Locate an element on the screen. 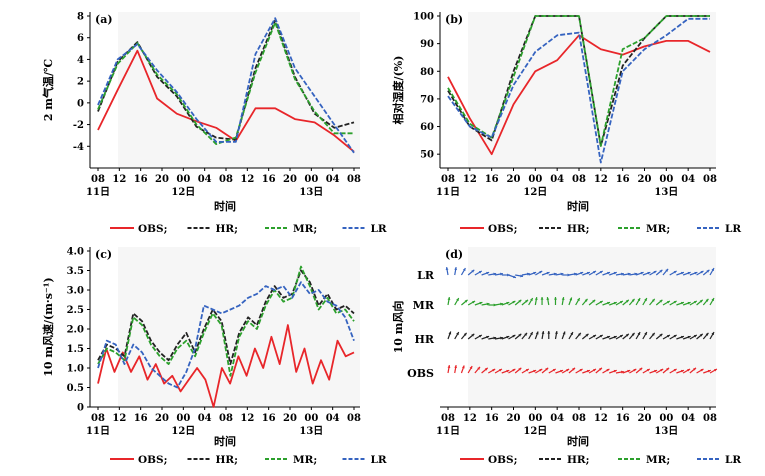 The width and height of the screenshot is (765, 476). y-tick-label: 50 is located at coordinates (427, 155).